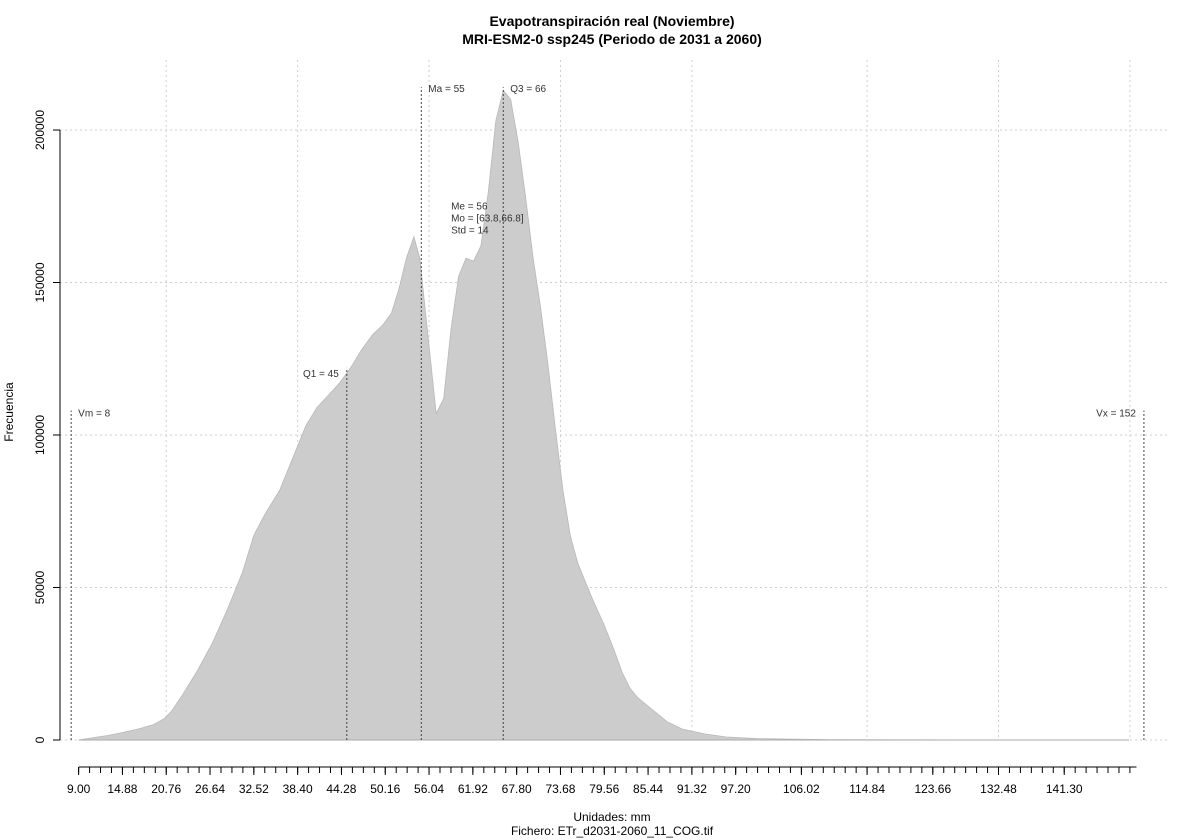  What do you see at coordinates (446, 89) in the screenshot?
I see `marker-label: Ma = 55` at bounding box center [446, 89].